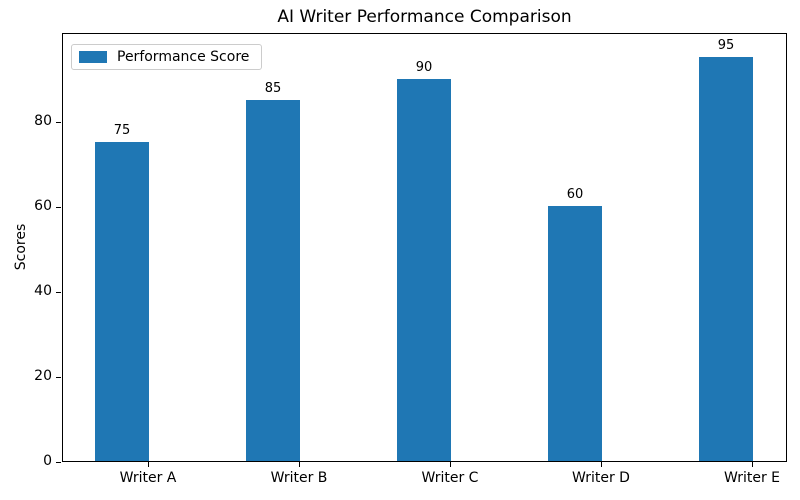  I want to click on bar-value-label: 60, so click(575, 194).